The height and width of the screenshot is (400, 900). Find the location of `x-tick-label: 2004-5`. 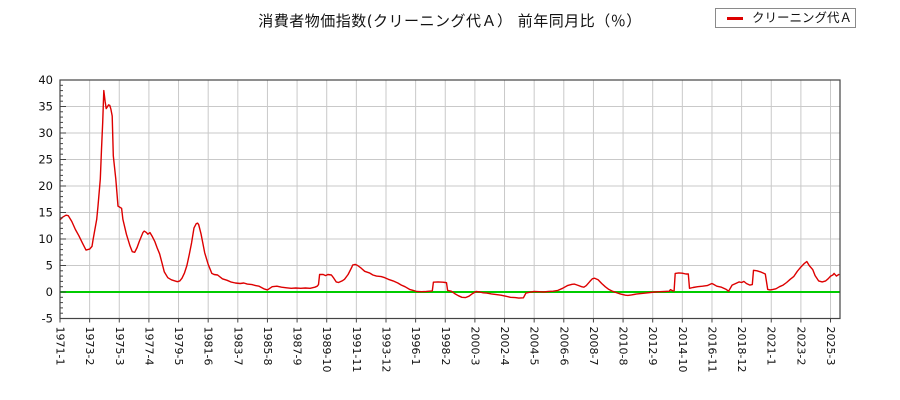

x-tick-label: 2004-5 is located at coordinates (534, 346).